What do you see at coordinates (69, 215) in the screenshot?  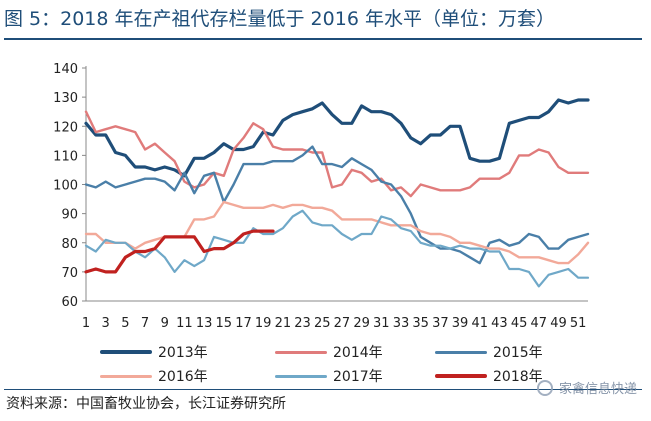 I see `y-tick-label: 90` at bounding box center [69, 215].